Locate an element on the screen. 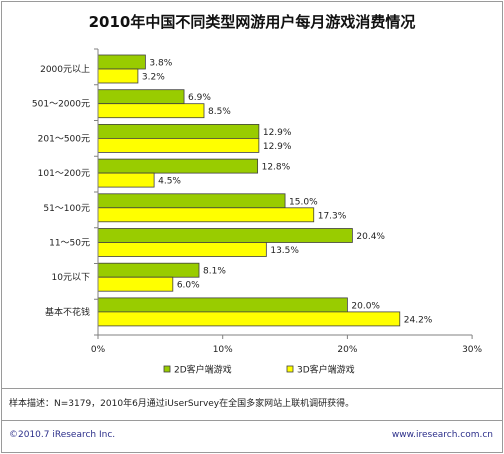 This screenshot has height=454, width=504. category-label: 51～100元 is located at coordinates (66, 209).